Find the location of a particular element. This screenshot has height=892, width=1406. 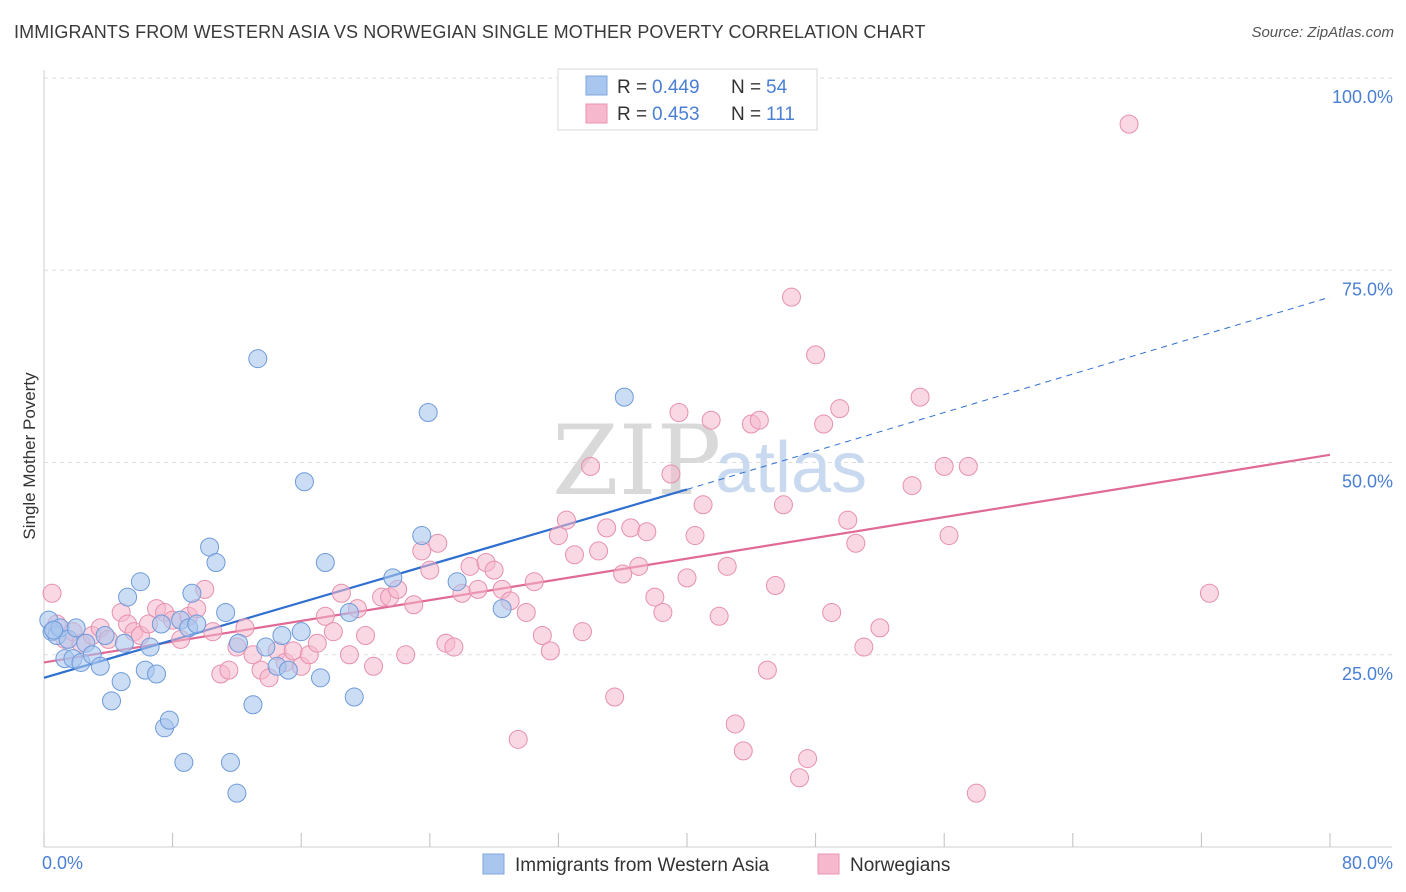

y-tick-label: 75.0% is located at coordinates (1367, 289).